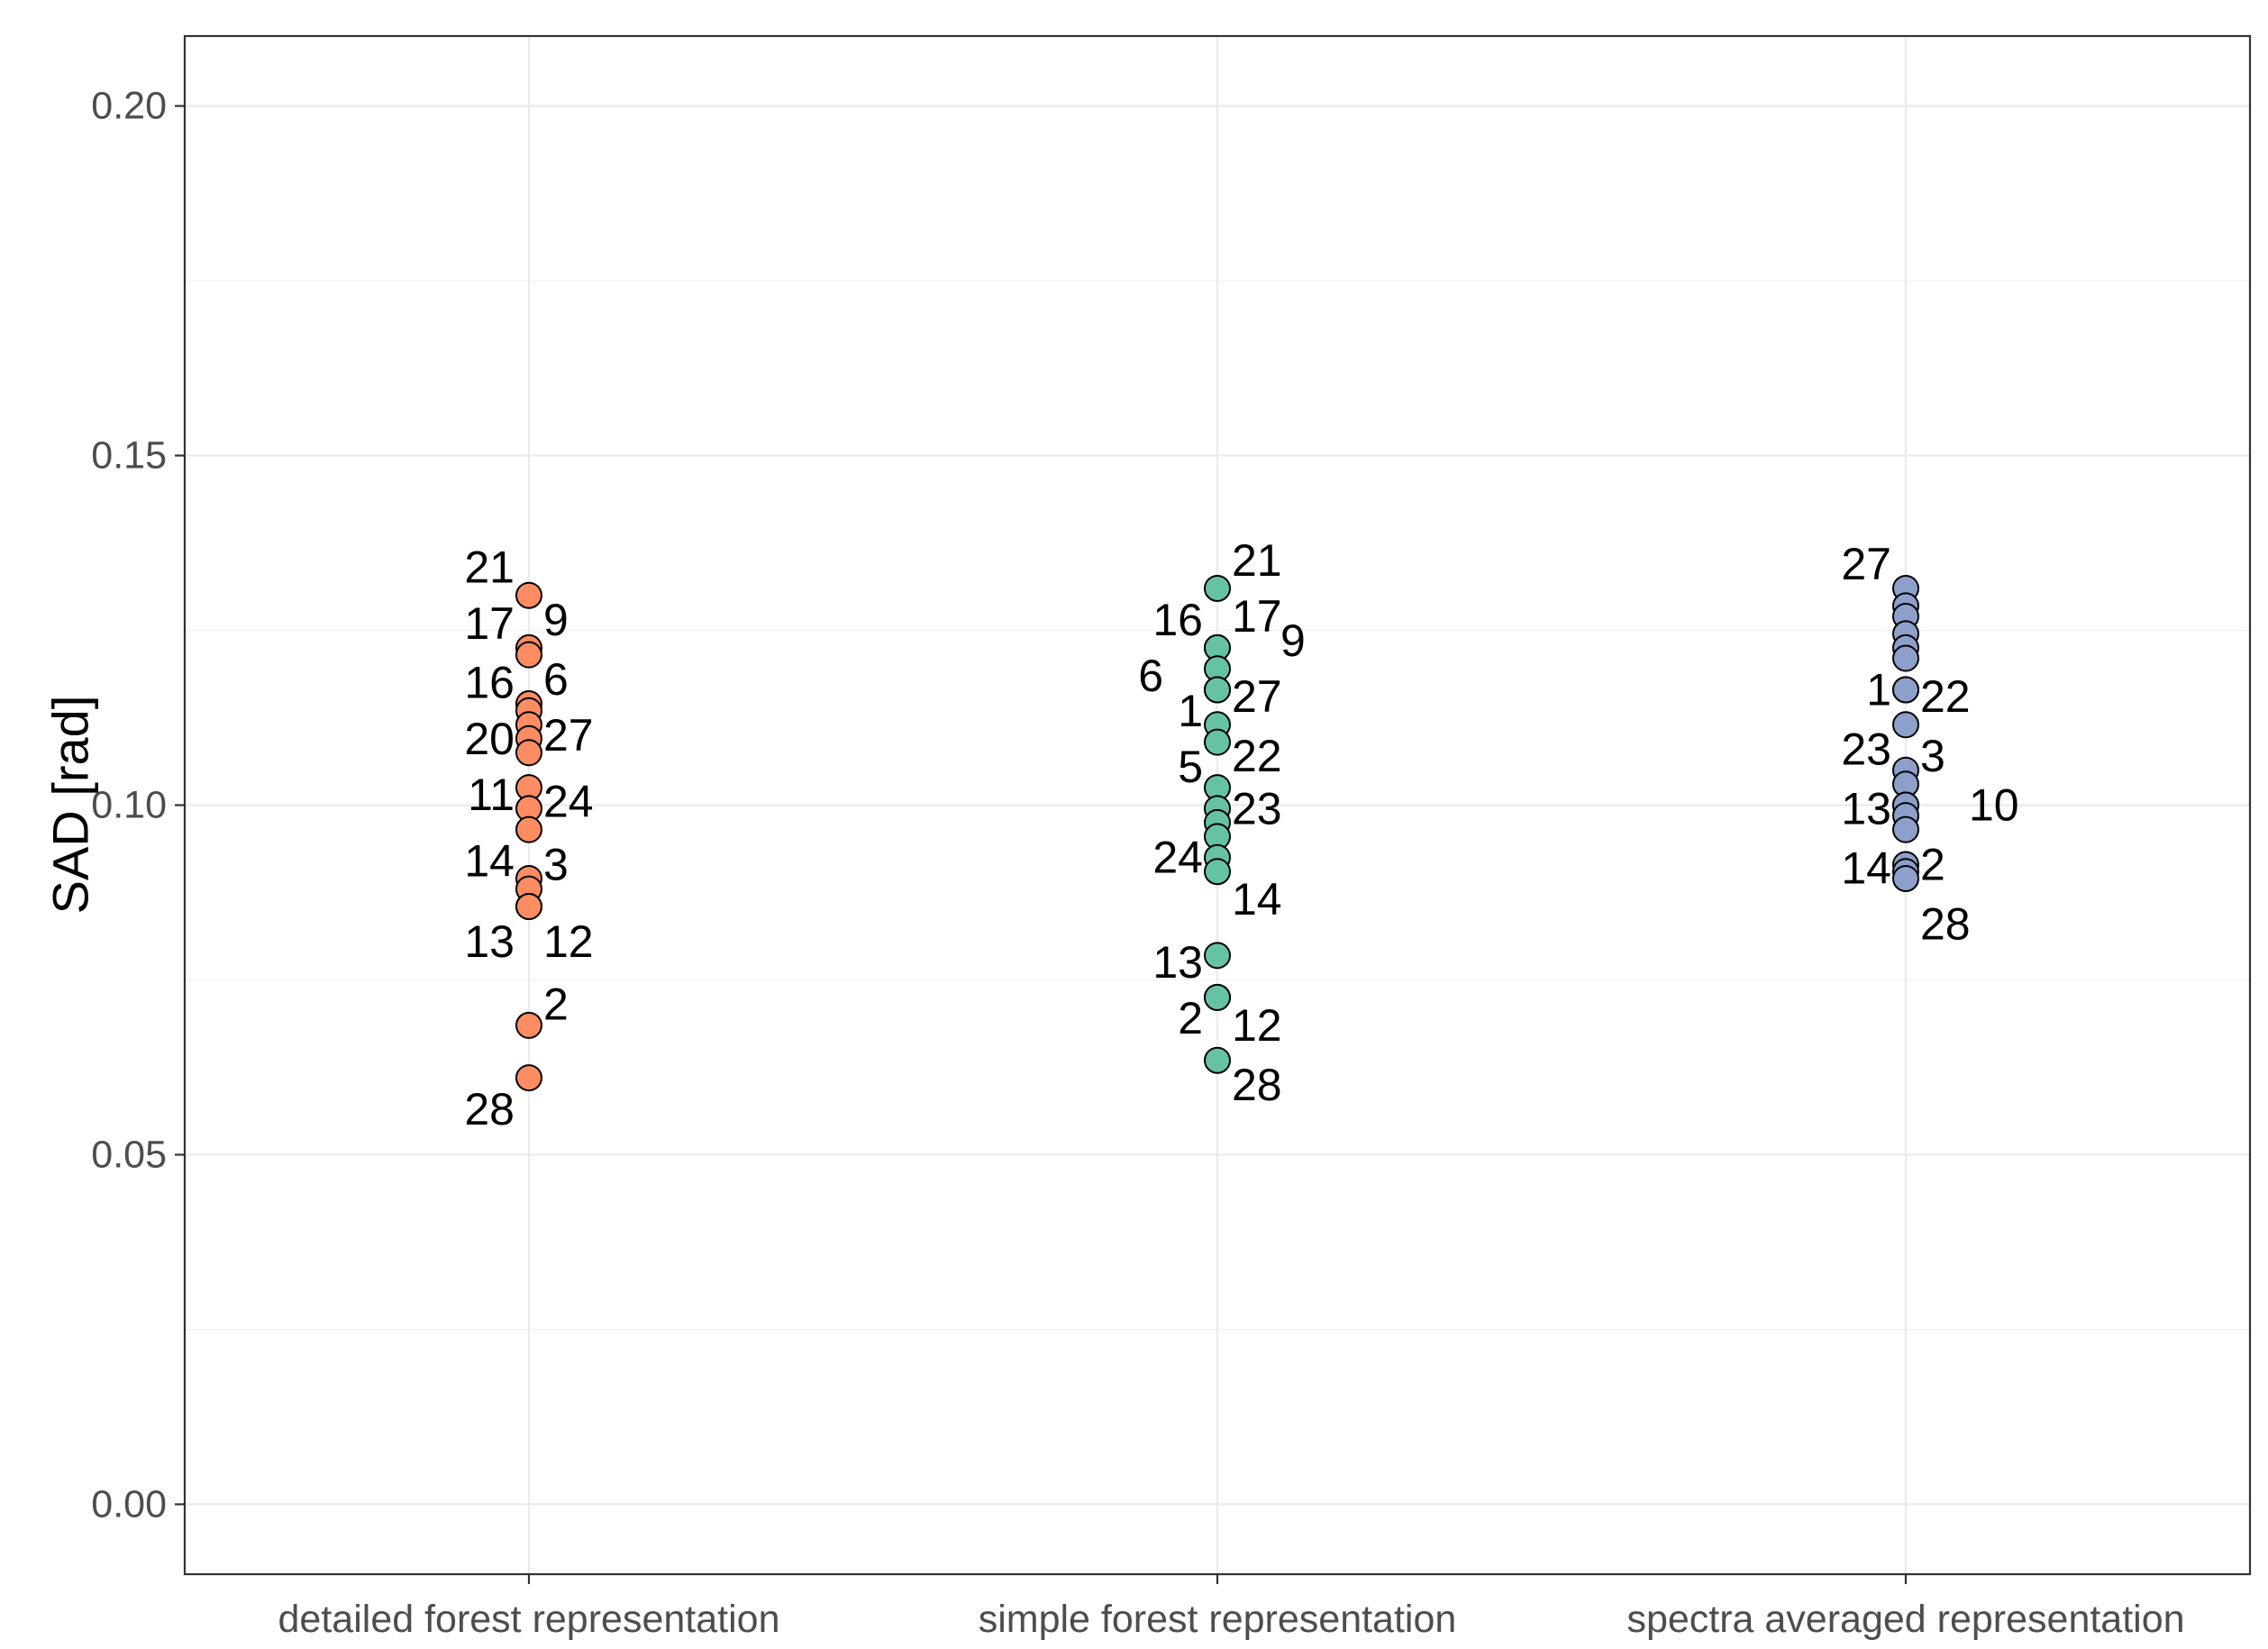 The image size is (2268, 1649). I want to click on y-tick-label: 0.15, so click(129, 456).